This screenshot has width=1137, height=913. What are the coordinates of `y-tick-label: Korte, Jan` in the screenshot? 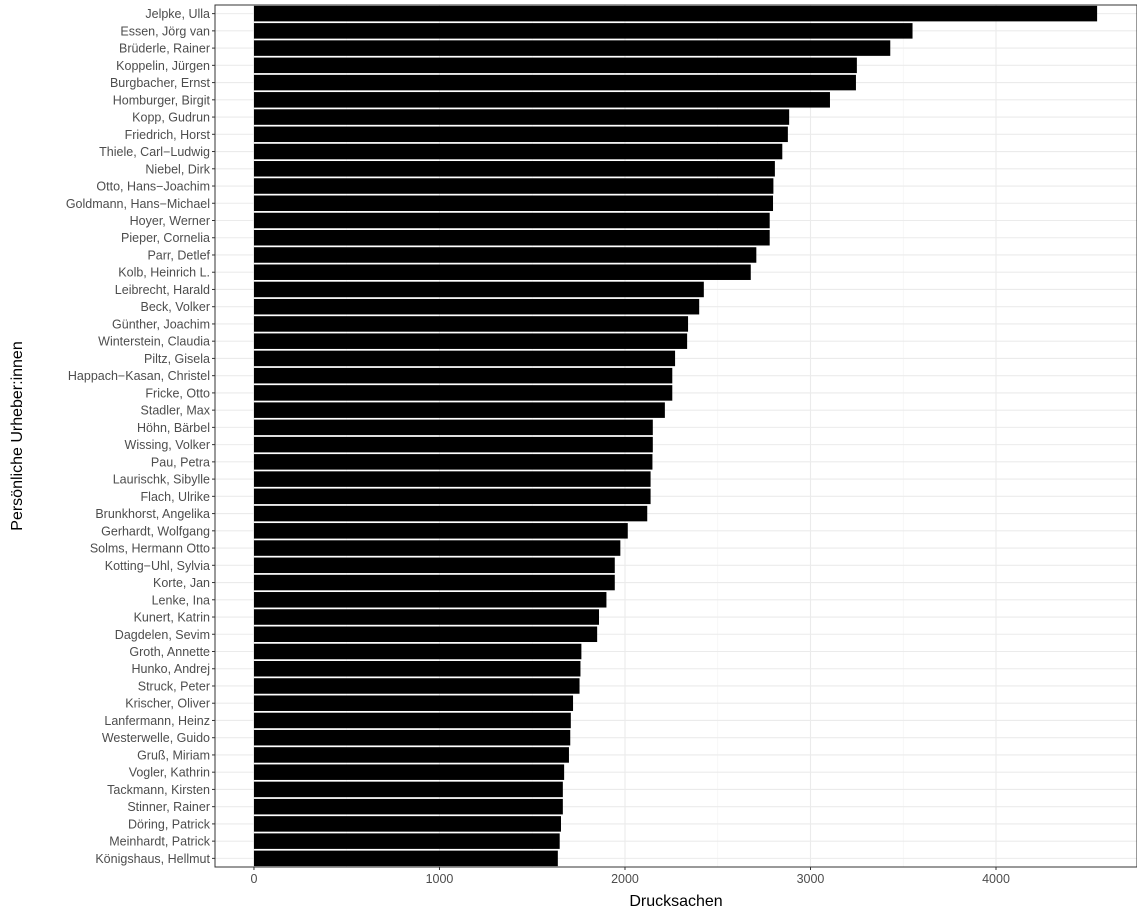 It's located at (181, 583).